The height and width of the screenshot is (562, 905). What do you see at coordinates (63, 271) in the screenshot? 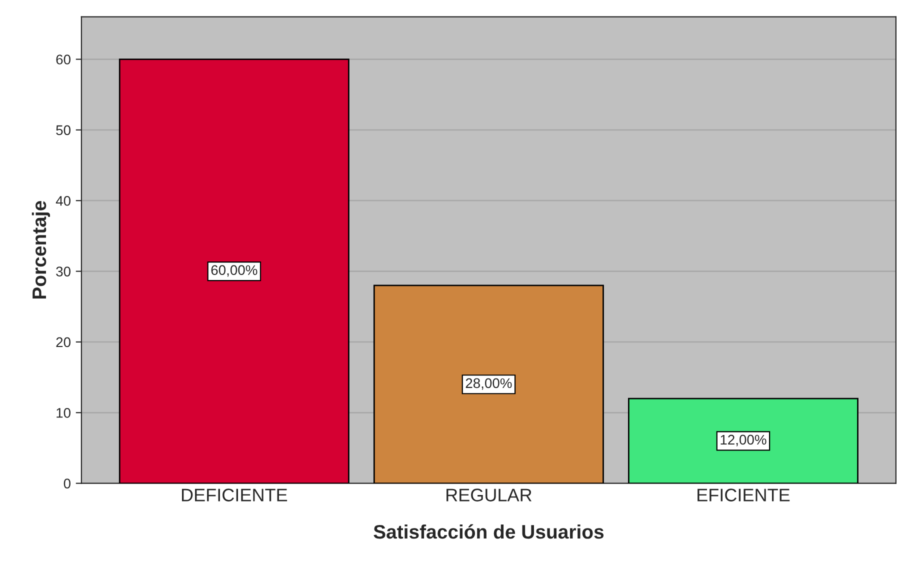
I see `y-tick-label: 30` at bounding box center [63, 271].